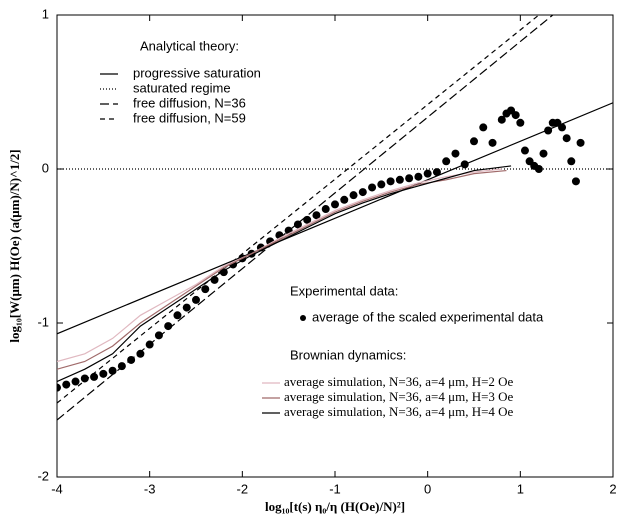 This screenshot has width=620, height=522. I want to click on legend-marker, so click(303, 318).